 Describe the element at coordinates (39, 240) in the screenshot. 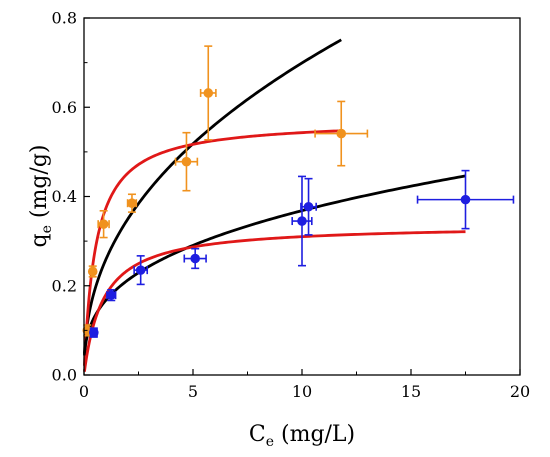

I see `y-axis-label-main: q` at that location.